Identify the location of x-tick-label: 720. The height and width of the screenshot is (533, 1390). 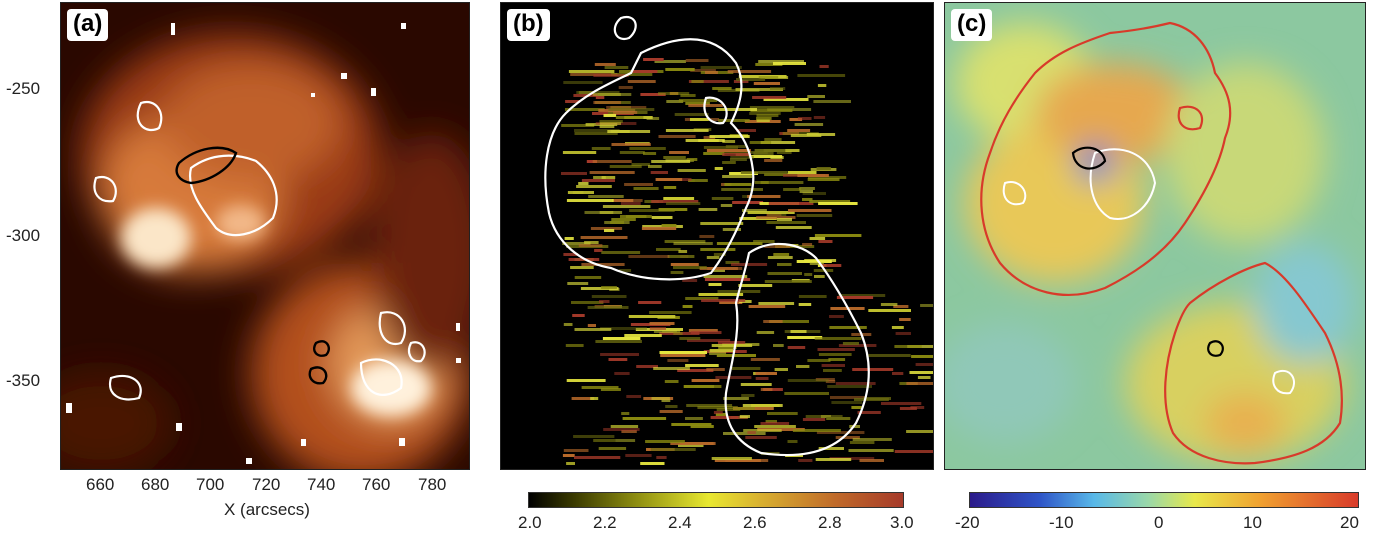
(266, 484).